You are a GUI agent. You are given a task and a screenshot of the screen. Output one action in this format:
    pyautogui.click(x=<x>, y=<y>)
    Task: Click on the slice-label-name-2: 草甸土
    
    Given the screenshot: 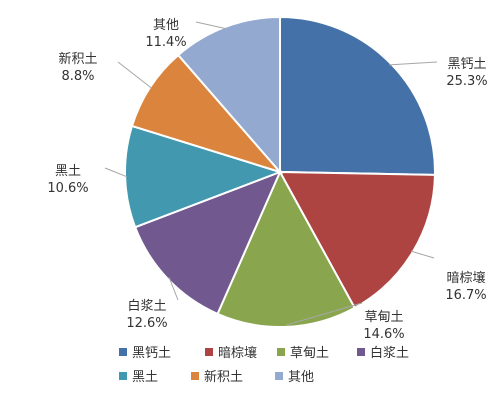 What is the action you would take?
    pyautogui.click(x=383, y=317)
    